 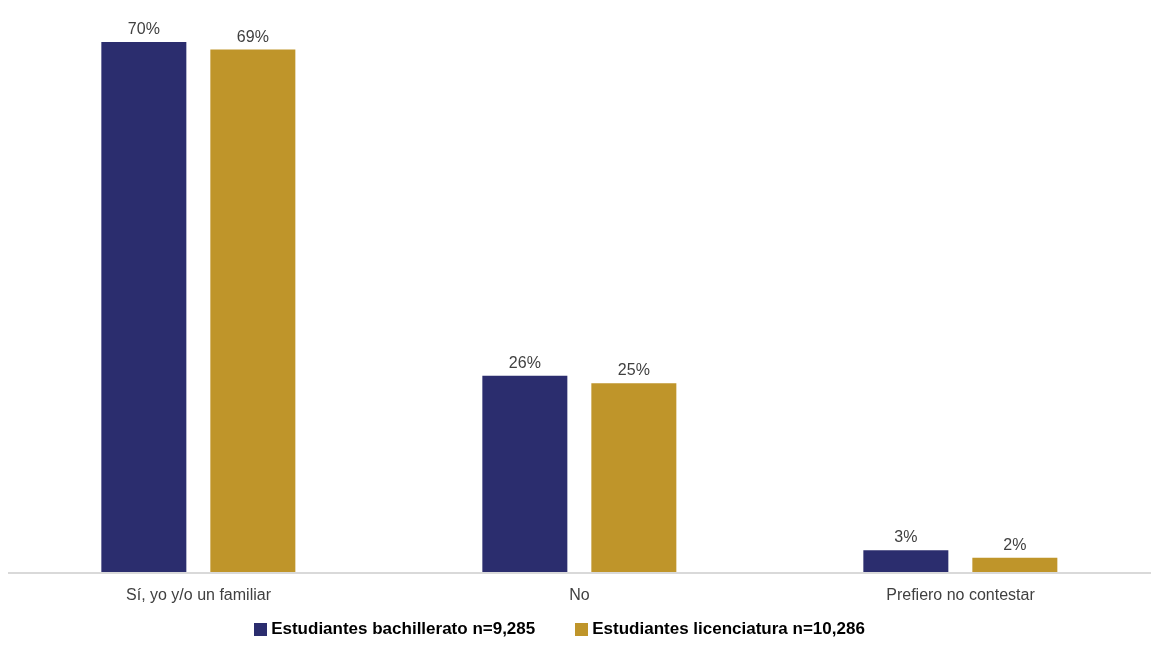 I want to click on x-tick-label: Sí, yo y/o un familiar, so click(x=199, y=595).